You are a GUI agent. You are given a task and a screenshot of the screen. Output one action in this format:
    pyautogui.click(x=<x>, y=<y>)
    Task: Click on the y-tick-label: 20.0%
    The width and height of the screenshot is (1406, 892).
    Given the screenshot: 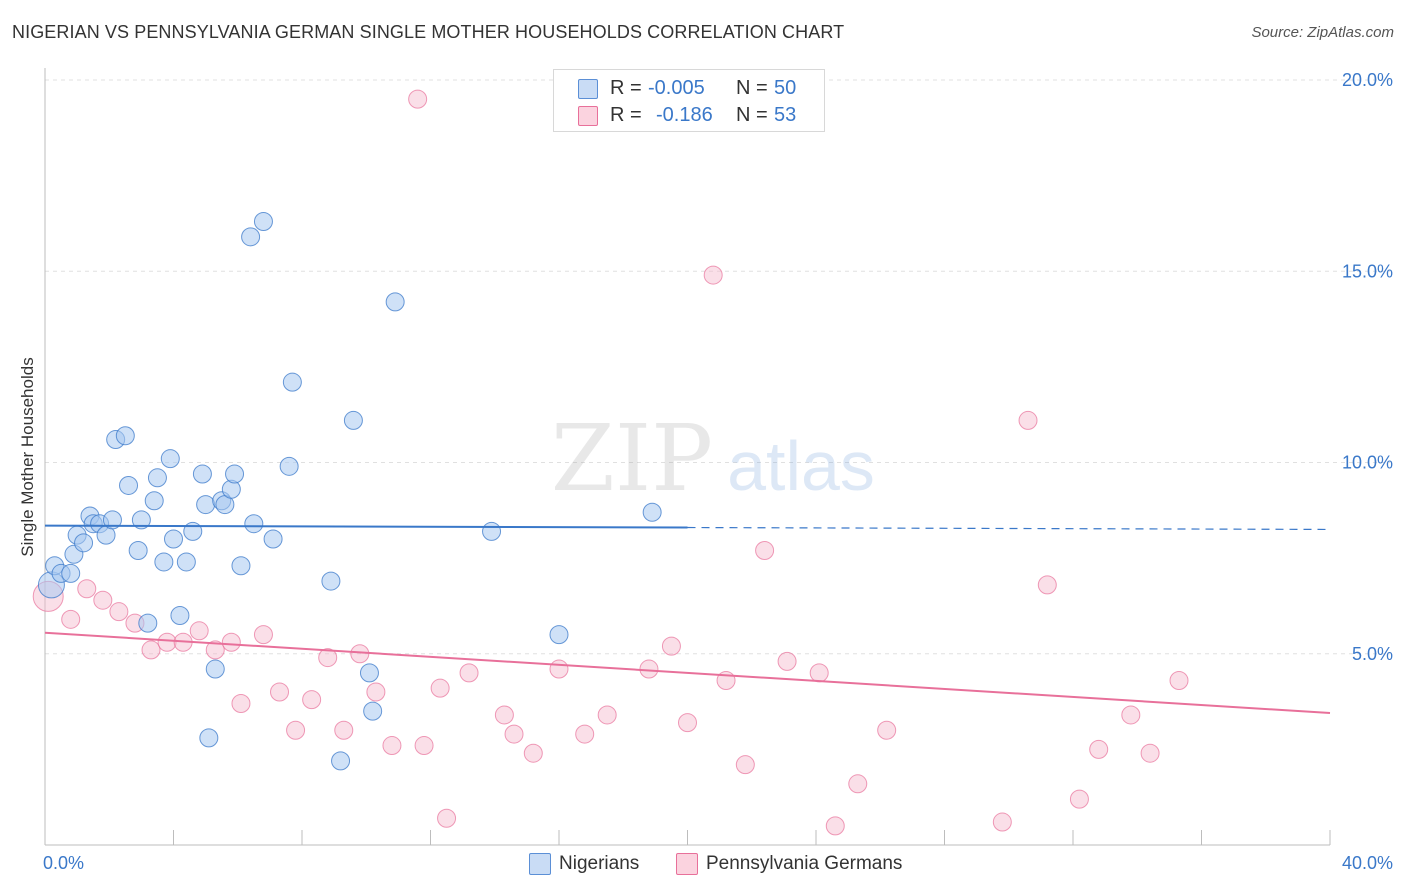 What is the action you would take?
    pyautogui.click(x=1367, y=80)
    